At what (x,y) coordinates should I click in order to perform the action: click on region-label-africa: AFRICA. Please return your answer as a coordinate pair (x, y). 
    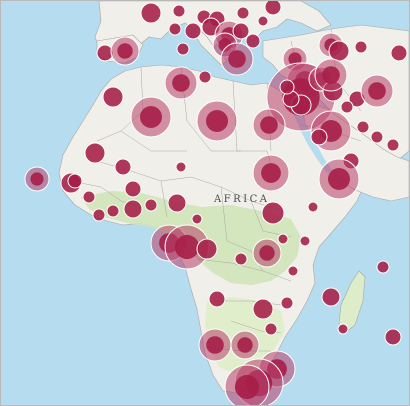
    Looking at the image, I should click on (242, 199).